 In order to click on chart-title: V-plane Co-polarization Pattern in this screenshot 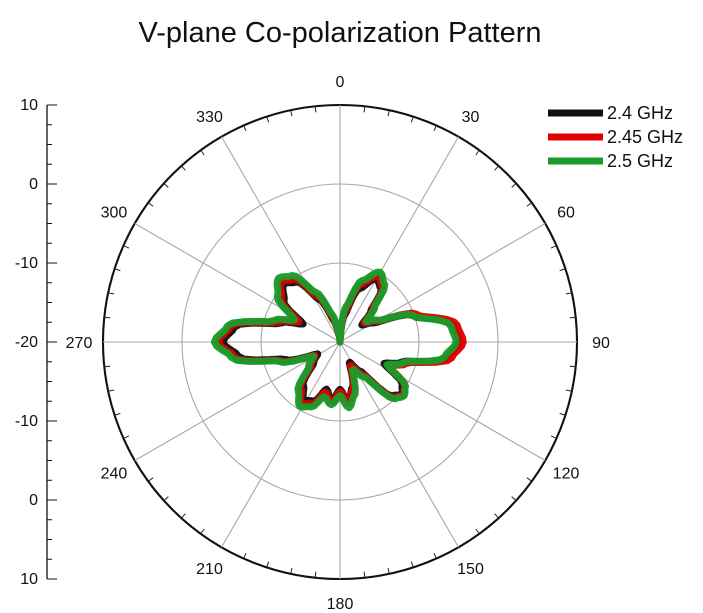, I will do `click(339, 33)`.